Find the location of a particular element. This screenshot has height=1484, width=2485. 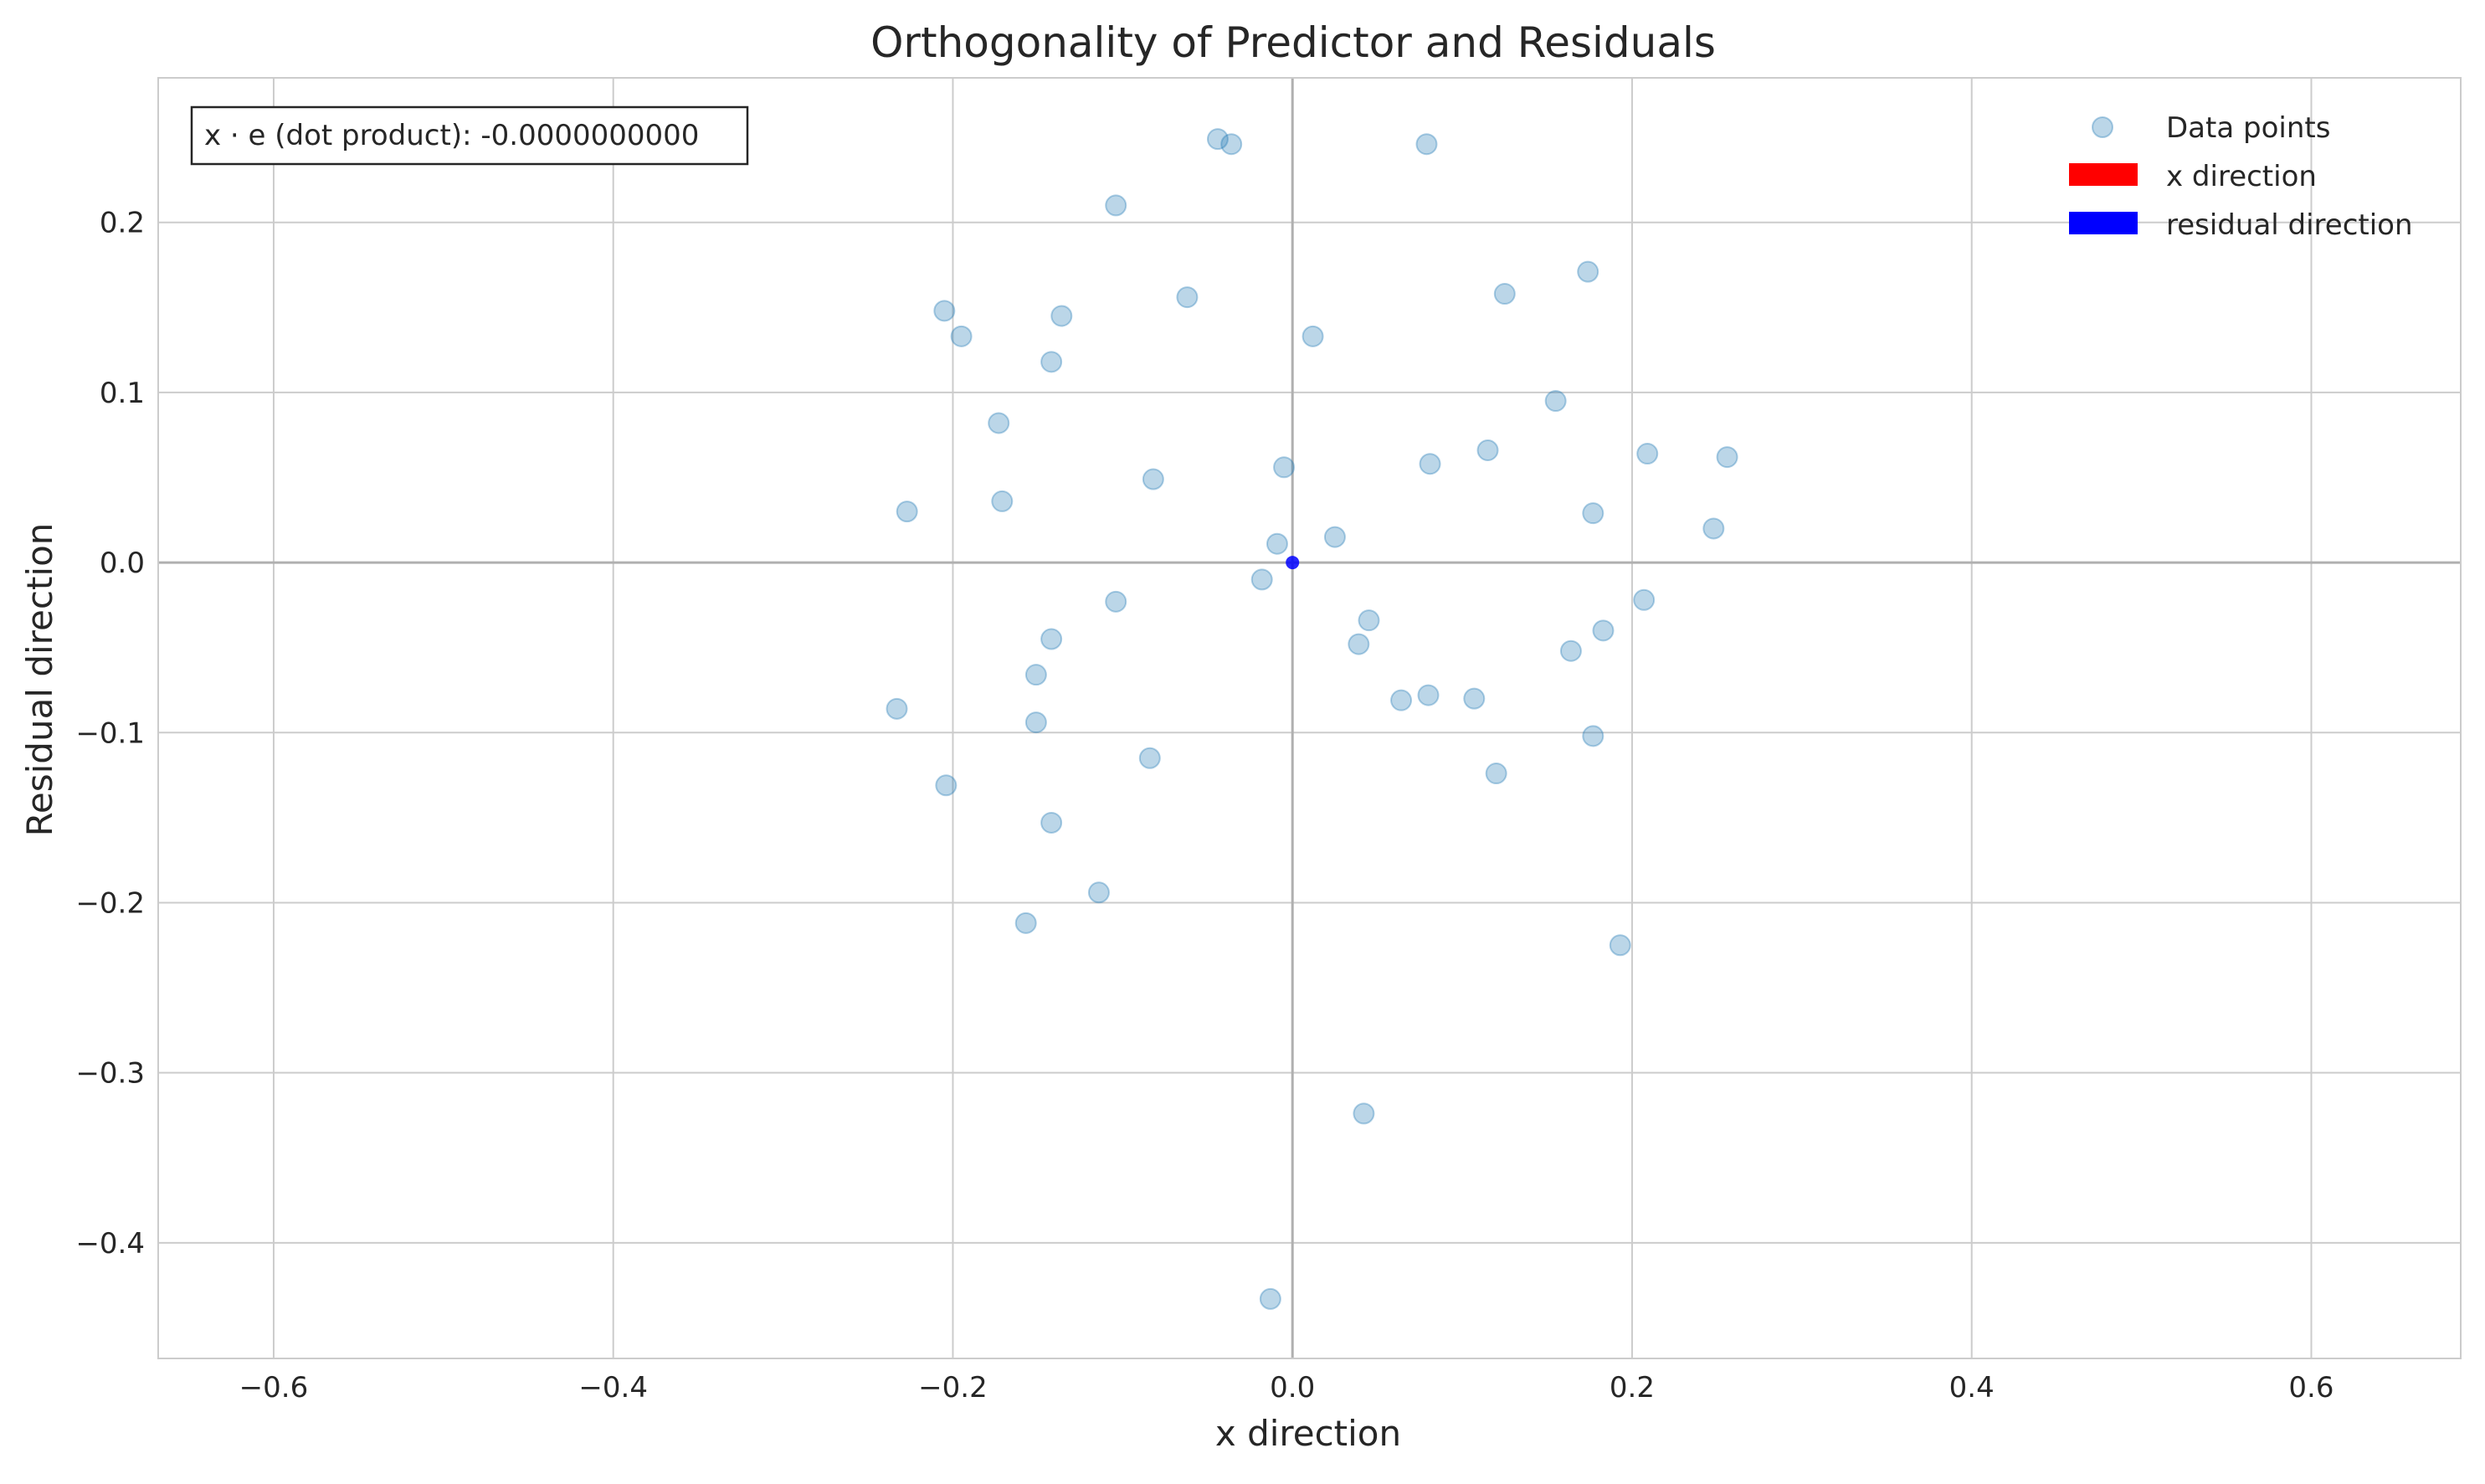

annotation-text: x · e (dot product): -0.0000000000 is located at coordinates (451, 135).